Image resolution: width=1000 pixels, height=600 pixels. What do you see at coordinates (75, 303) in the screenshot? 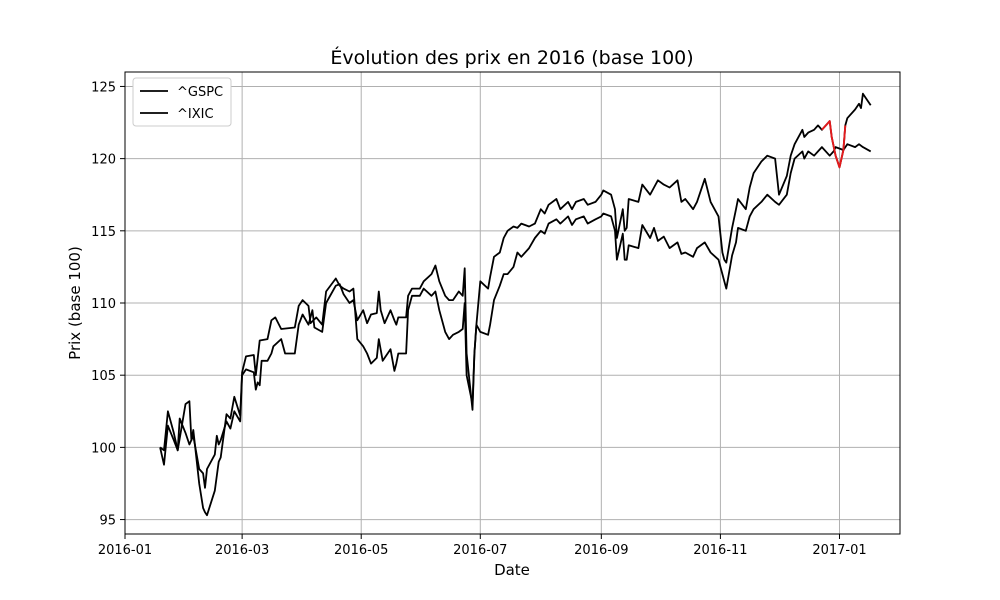
I see `y-axis-label: Prix (base 100)` at bounding box center [75, 303].